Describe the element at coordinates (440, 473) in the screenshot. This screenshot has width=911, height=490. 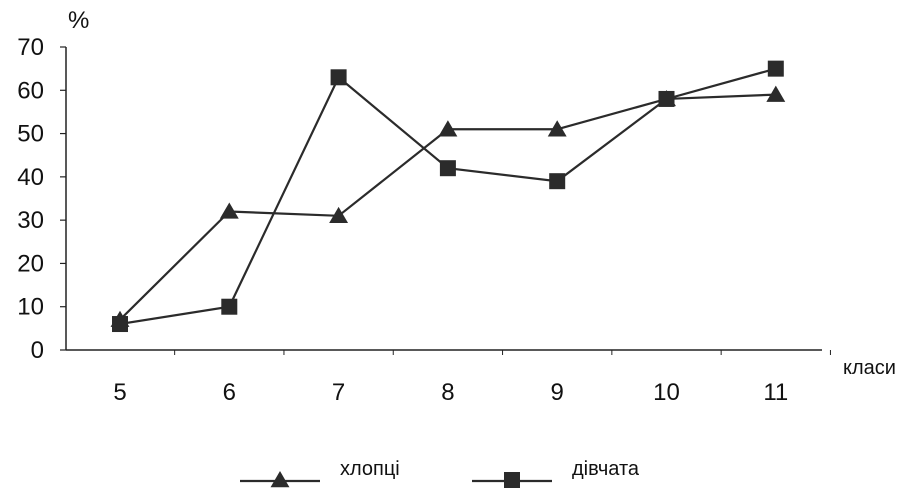
I see `legend: хлопці дівчата` at that location.